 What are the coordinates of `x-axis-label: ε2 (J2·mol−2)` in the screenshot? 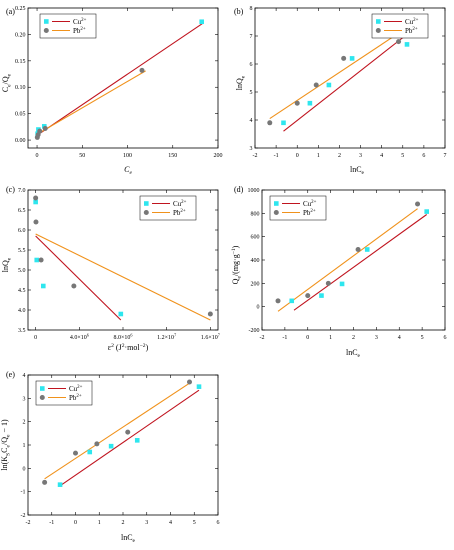 It's located at (128, 347).